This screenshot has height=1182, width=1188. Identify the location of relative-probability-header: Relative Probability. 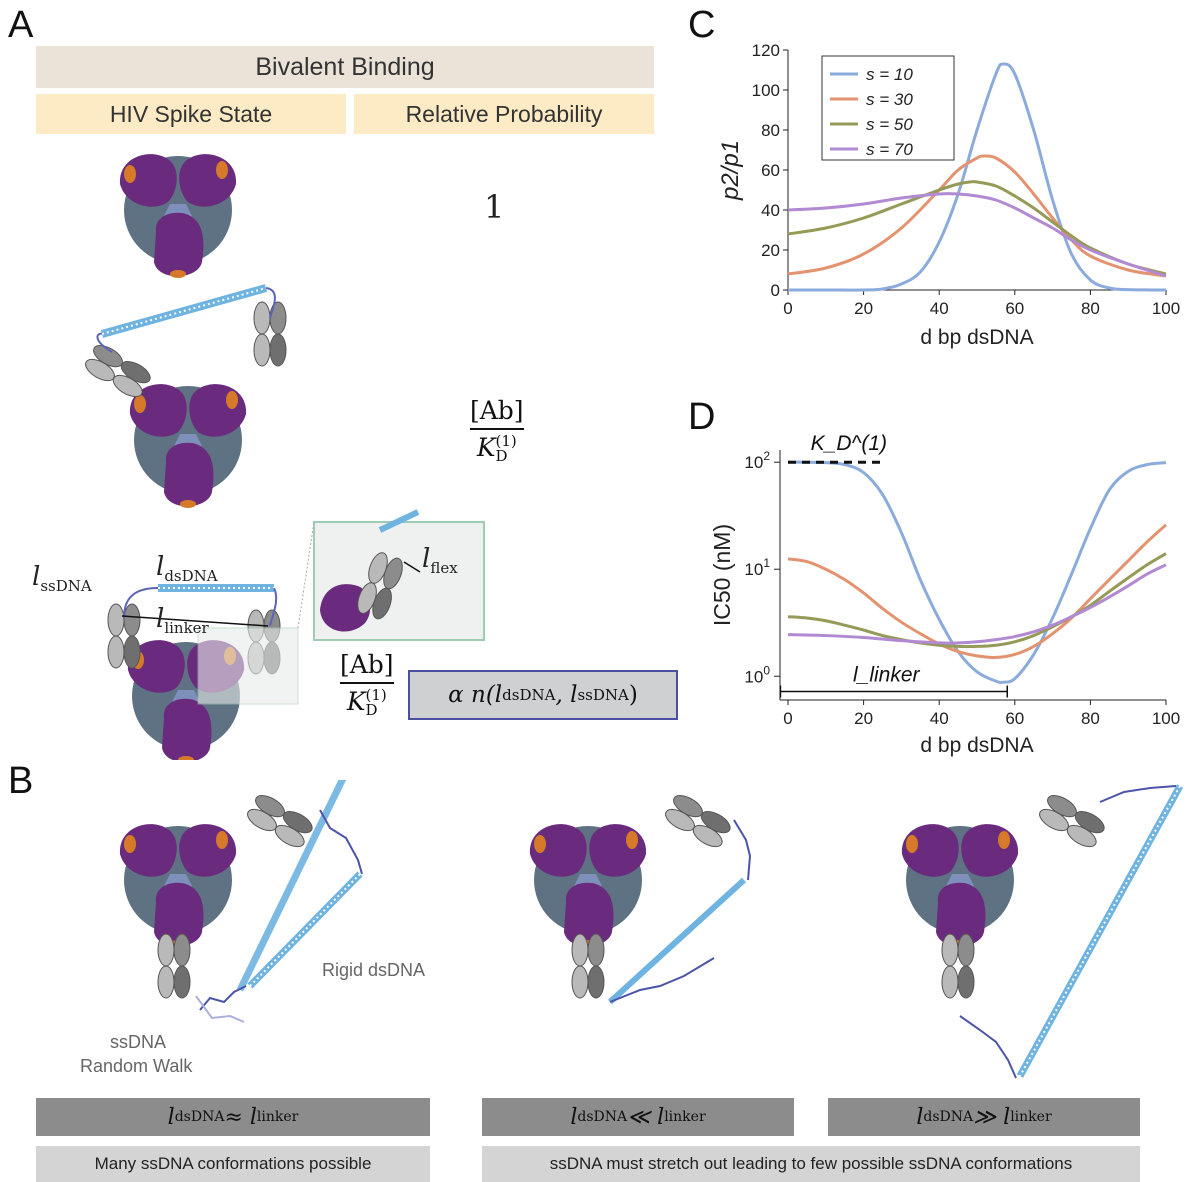
(504, 114).